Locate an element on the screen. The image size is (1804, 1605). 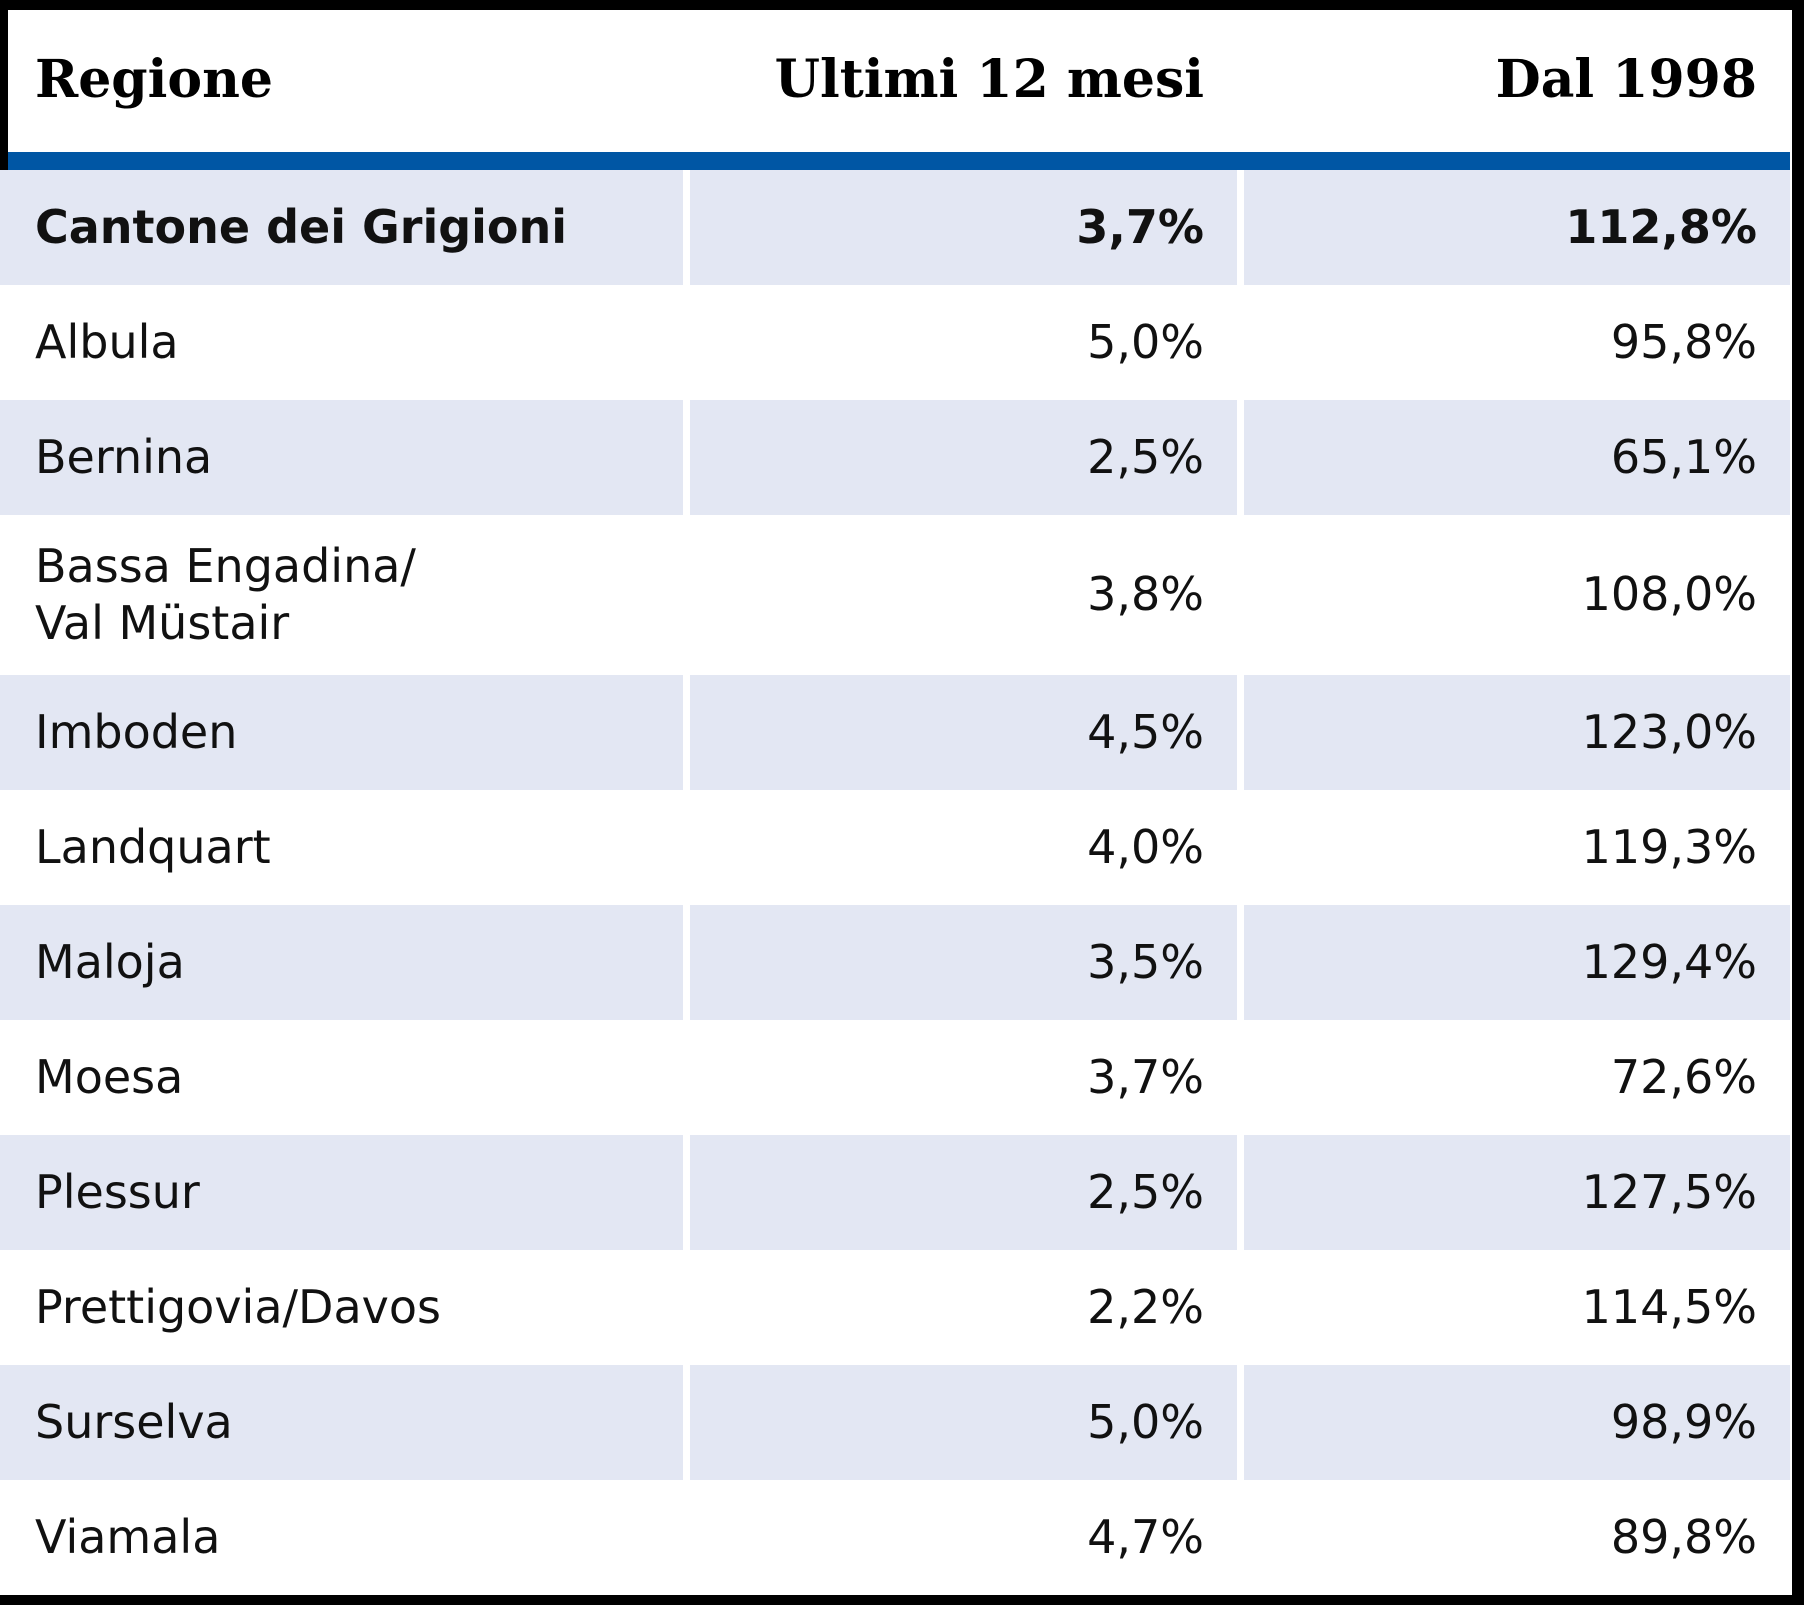
last-12-months-cell: 2,2% is located at coordinates (1145, 1306).